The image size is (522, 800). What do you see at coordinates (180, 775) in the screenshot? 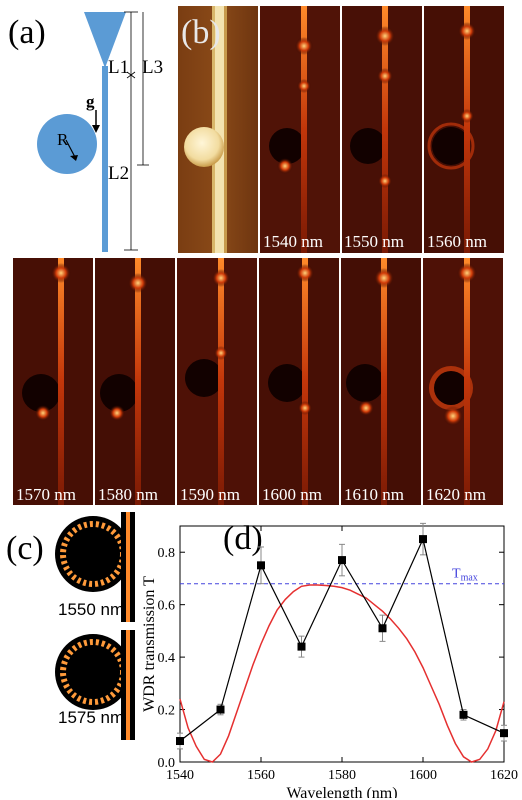
I see `x-tick-label: 1540` at bounding box center [180, 775].